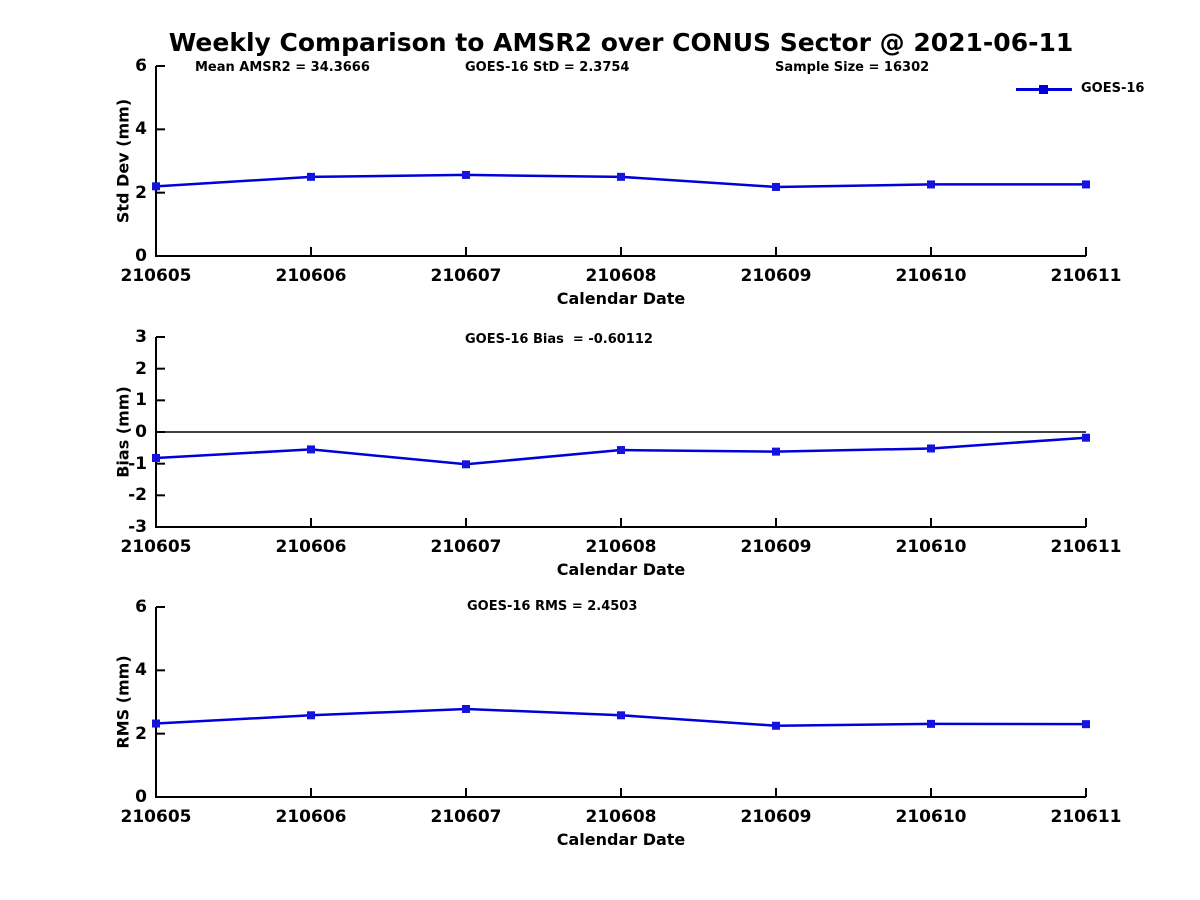 The image size is (1200, 900). What do you see at coordinates (137, 527) in the screenshot?
I see `y-tick-label: -3` at bounding box center [137, 527].